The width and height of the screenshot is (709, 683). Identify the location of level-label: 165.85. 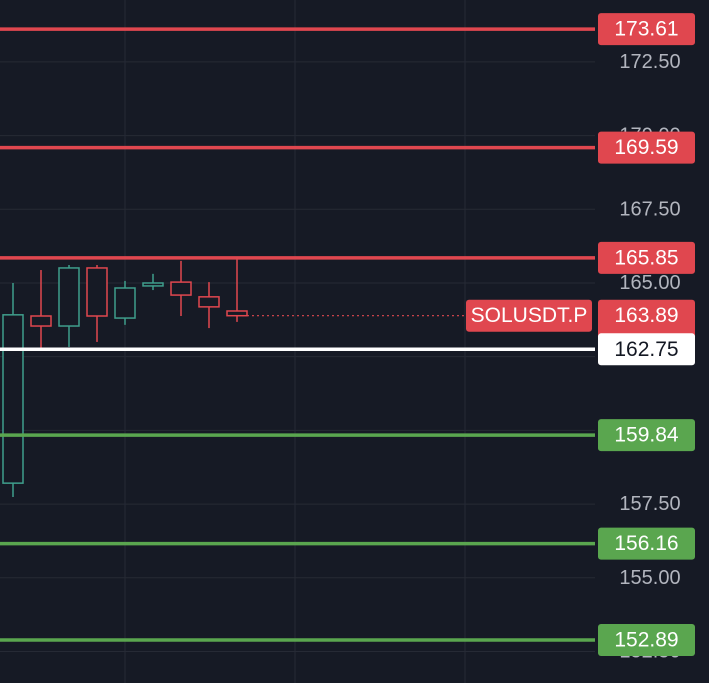
(646, 257).